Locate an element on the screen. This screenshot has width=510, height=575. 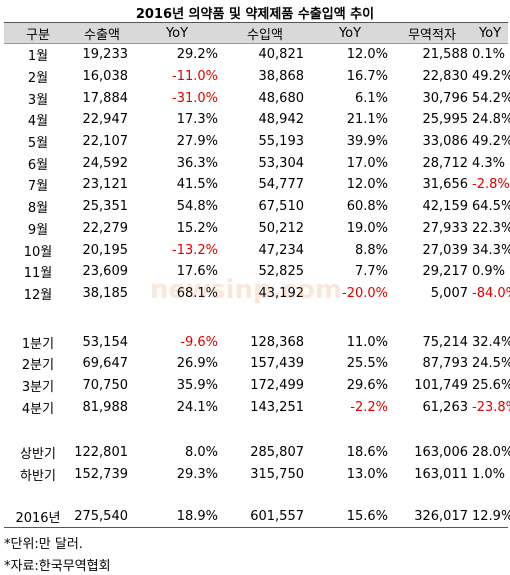
cell: 24.8% is located at coordinates (491, 120).